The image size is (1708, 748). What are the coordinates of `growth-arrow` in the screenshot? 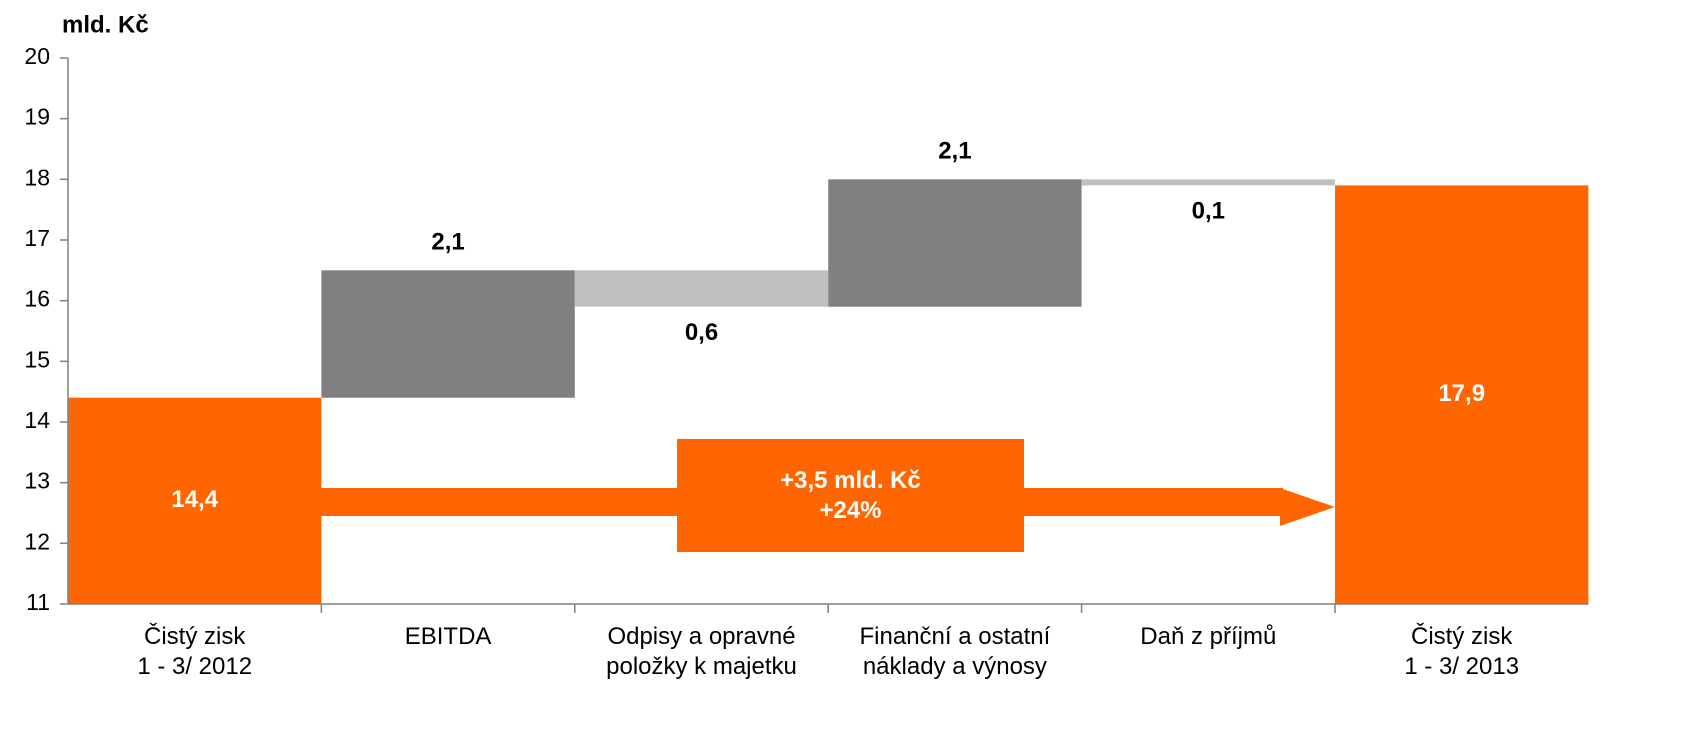 It's located at (828, 495).